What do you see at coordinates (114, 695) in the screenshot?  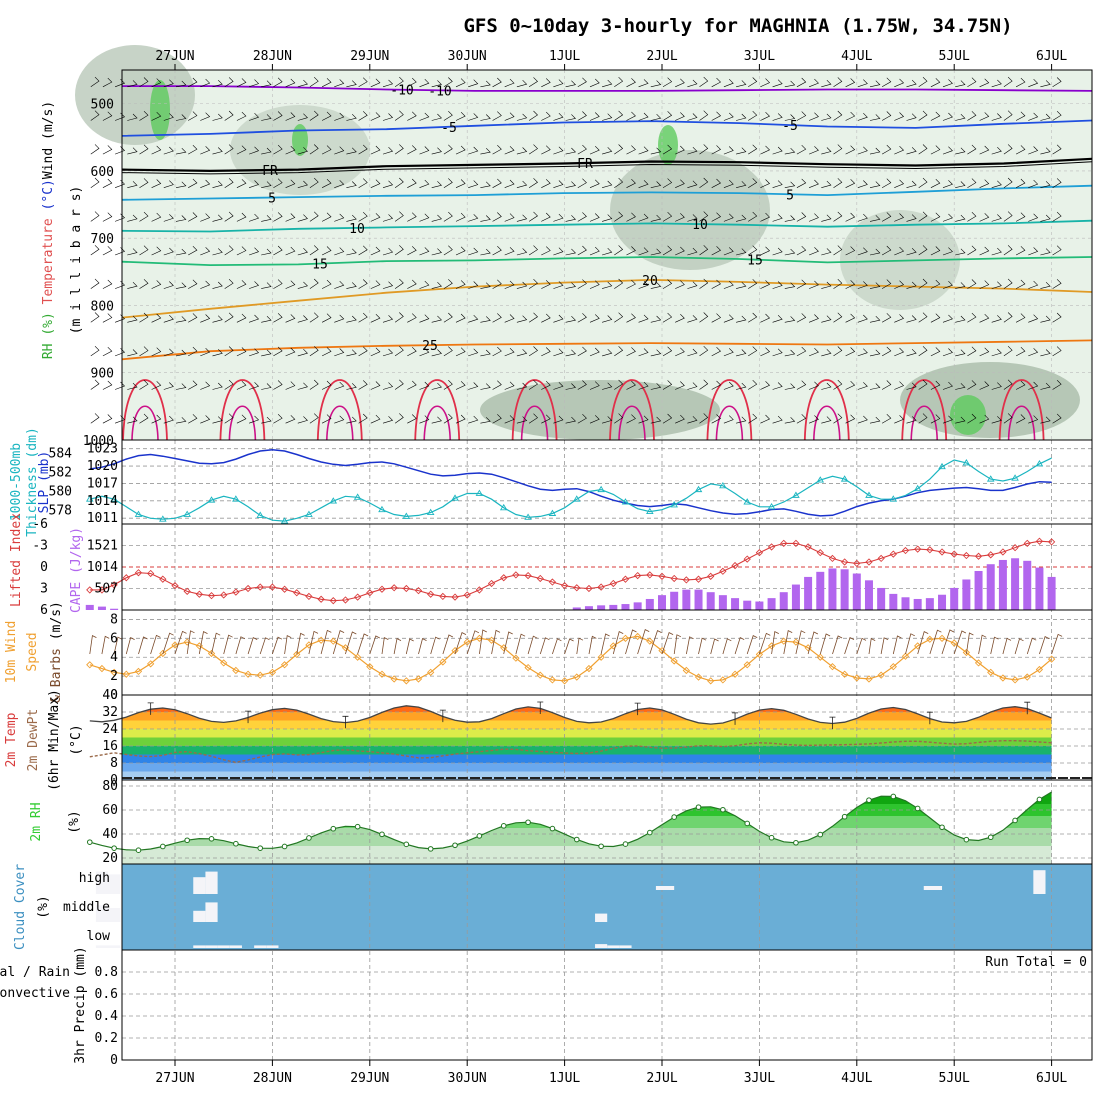 I see `wind-tick-label: 0` at bounding box center [114, 695].